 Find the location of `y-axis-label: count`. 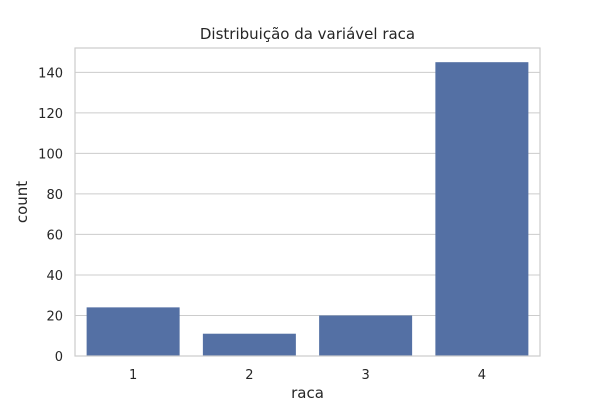

y-axis-label: count is located at coordinates (22, 202).